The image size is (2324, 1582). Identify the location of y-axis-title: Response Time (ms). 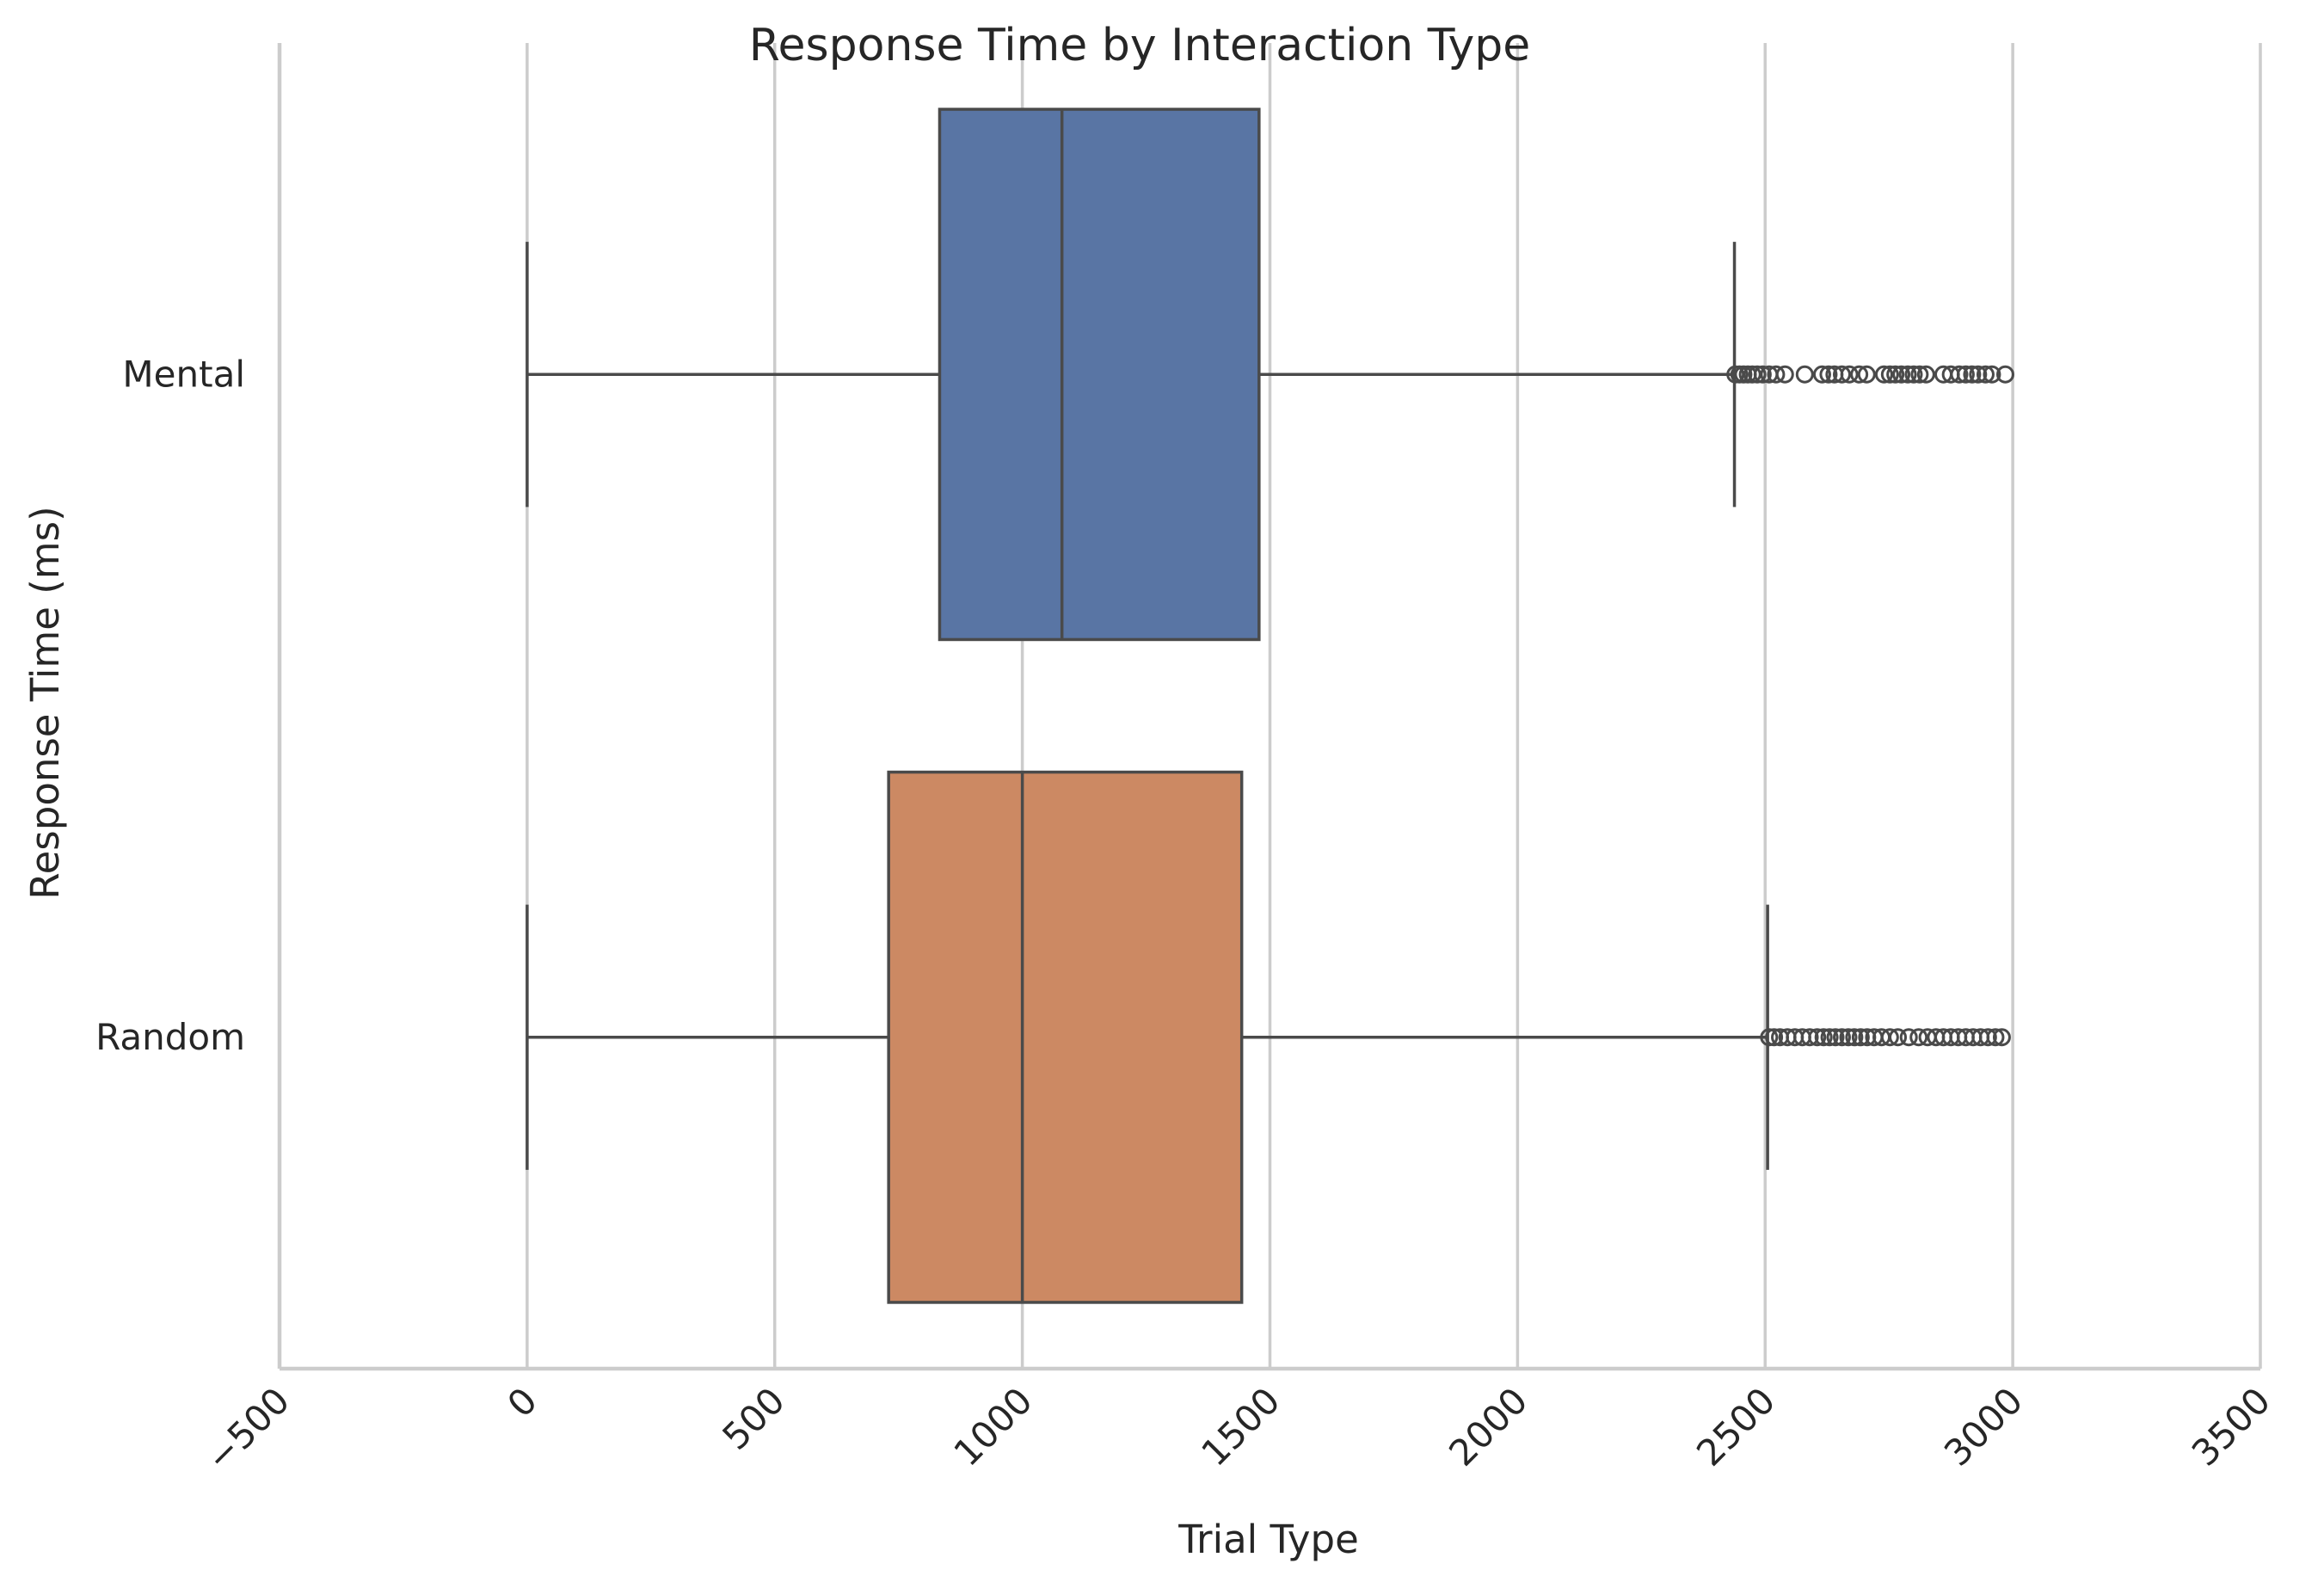
(45, 702).